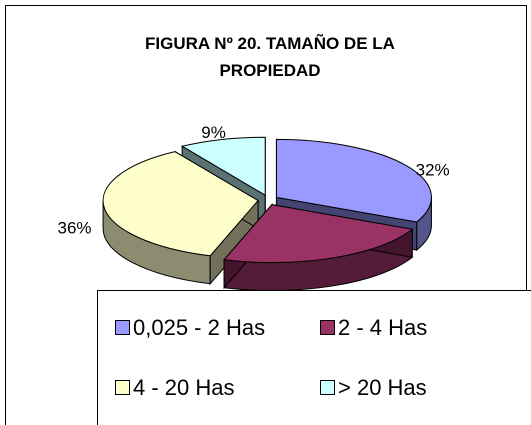 Image resolution: width=531 pixels, height=425 pixels. Describe the element at coordinates (271, 357) in the screenshot. I see `legend: 0,025 - 2 Has 2 - 4 Has 4 - 20 Has > 20 Has` at that location.